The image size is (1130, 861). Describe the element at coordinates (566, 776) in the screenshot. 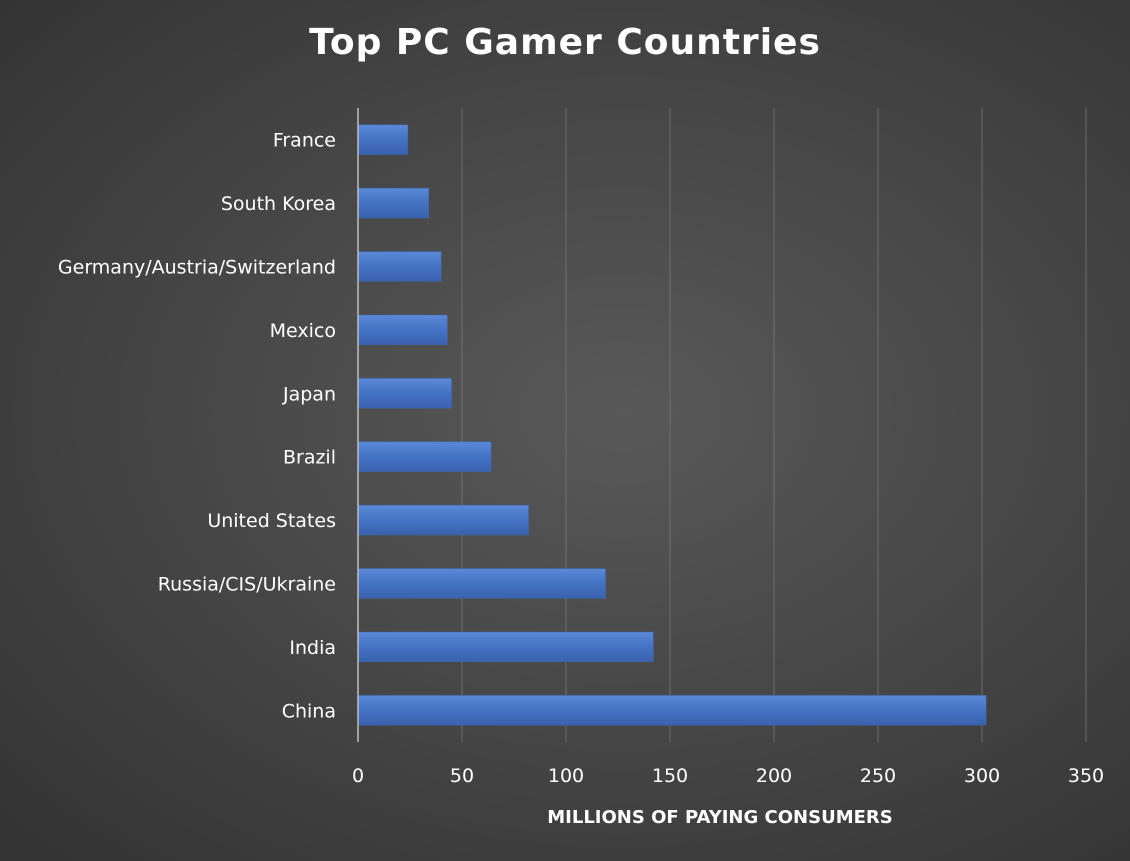

I see `x-tick-label: 100` at that location.